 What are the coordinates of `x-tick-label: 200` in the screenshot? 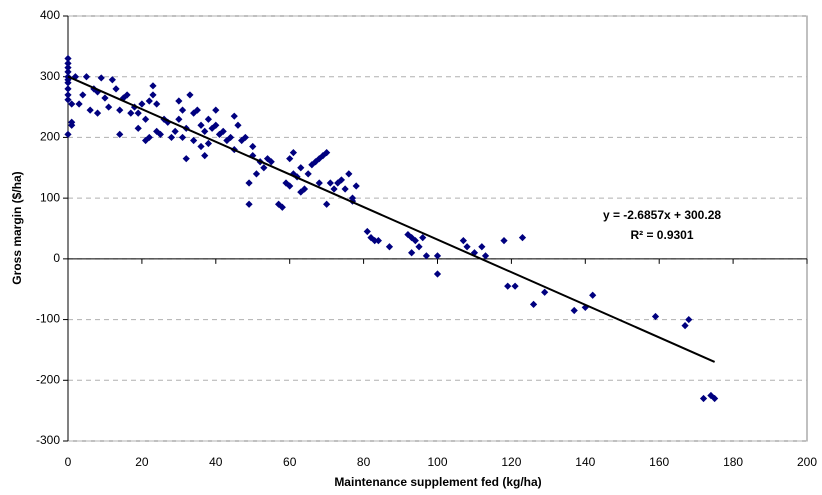 It's located at (807, 462).